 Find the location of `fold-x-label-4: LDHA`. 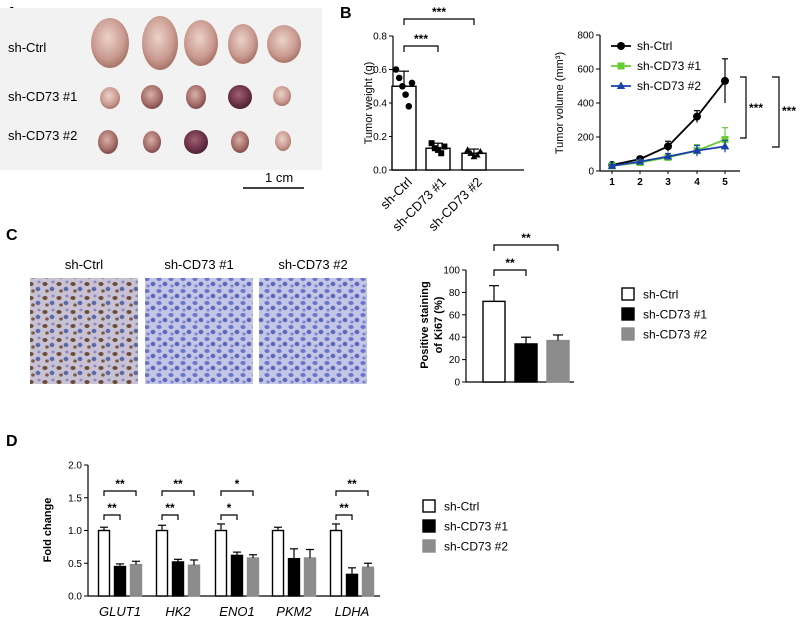

fold-x-label-4: LDHA is located at coordinates (352, 611).